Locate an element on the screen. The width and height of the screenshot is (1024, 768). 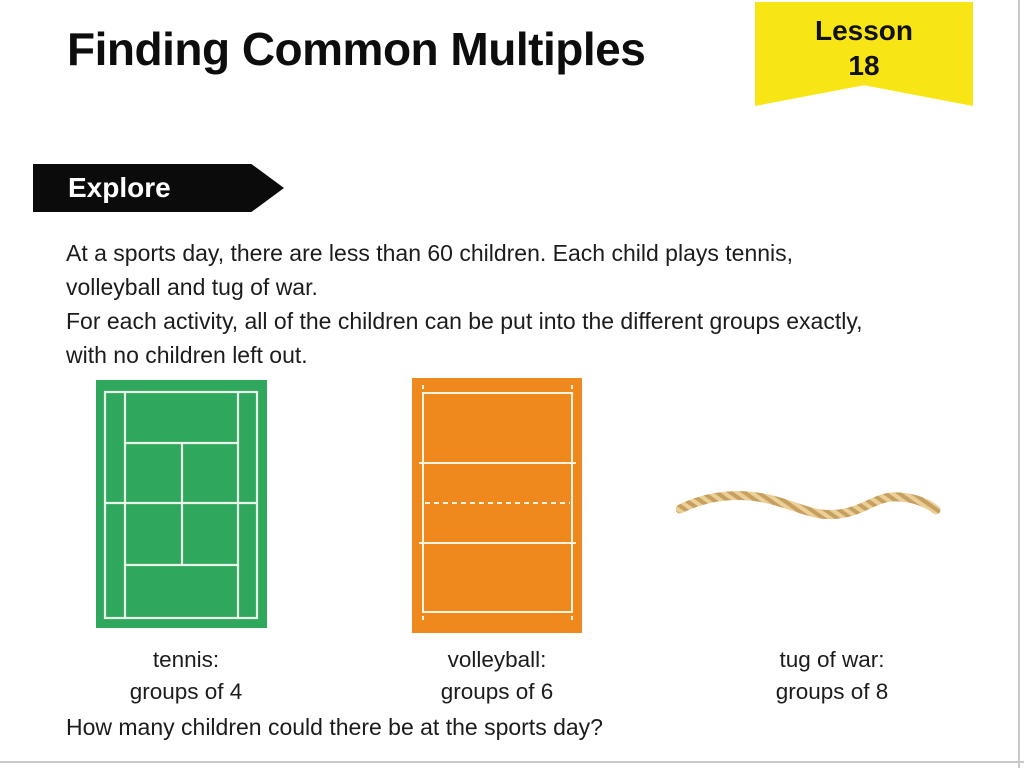
lesson-badge-word: Lesson is located at coordinates (864, 30).